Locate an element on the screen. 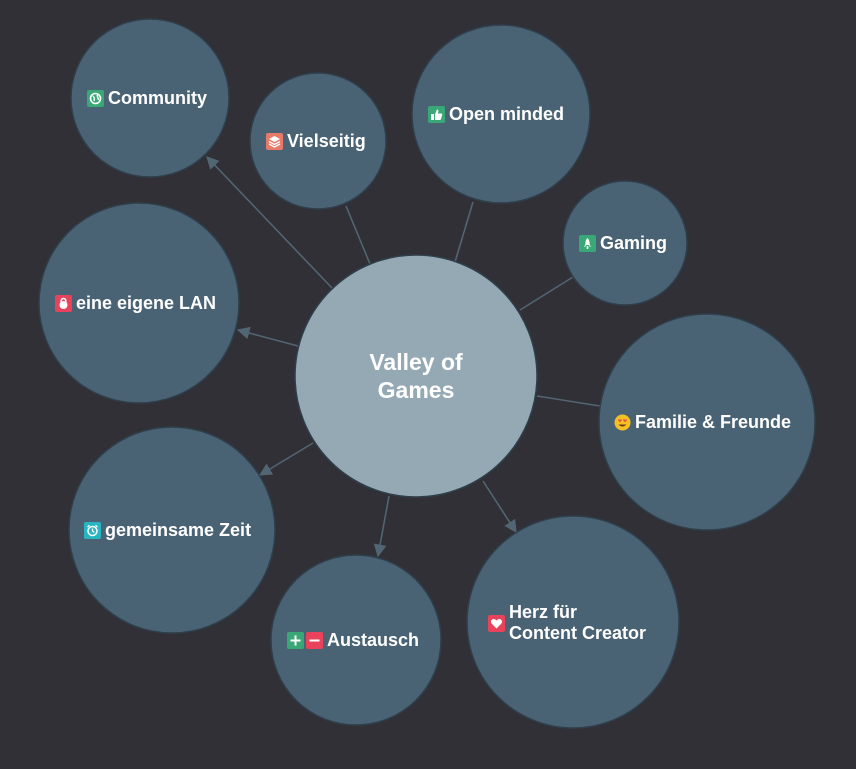 This screenshot has height=769, width=856. label-vielseitig: Vielseitig is located at coordinates (316, 141).